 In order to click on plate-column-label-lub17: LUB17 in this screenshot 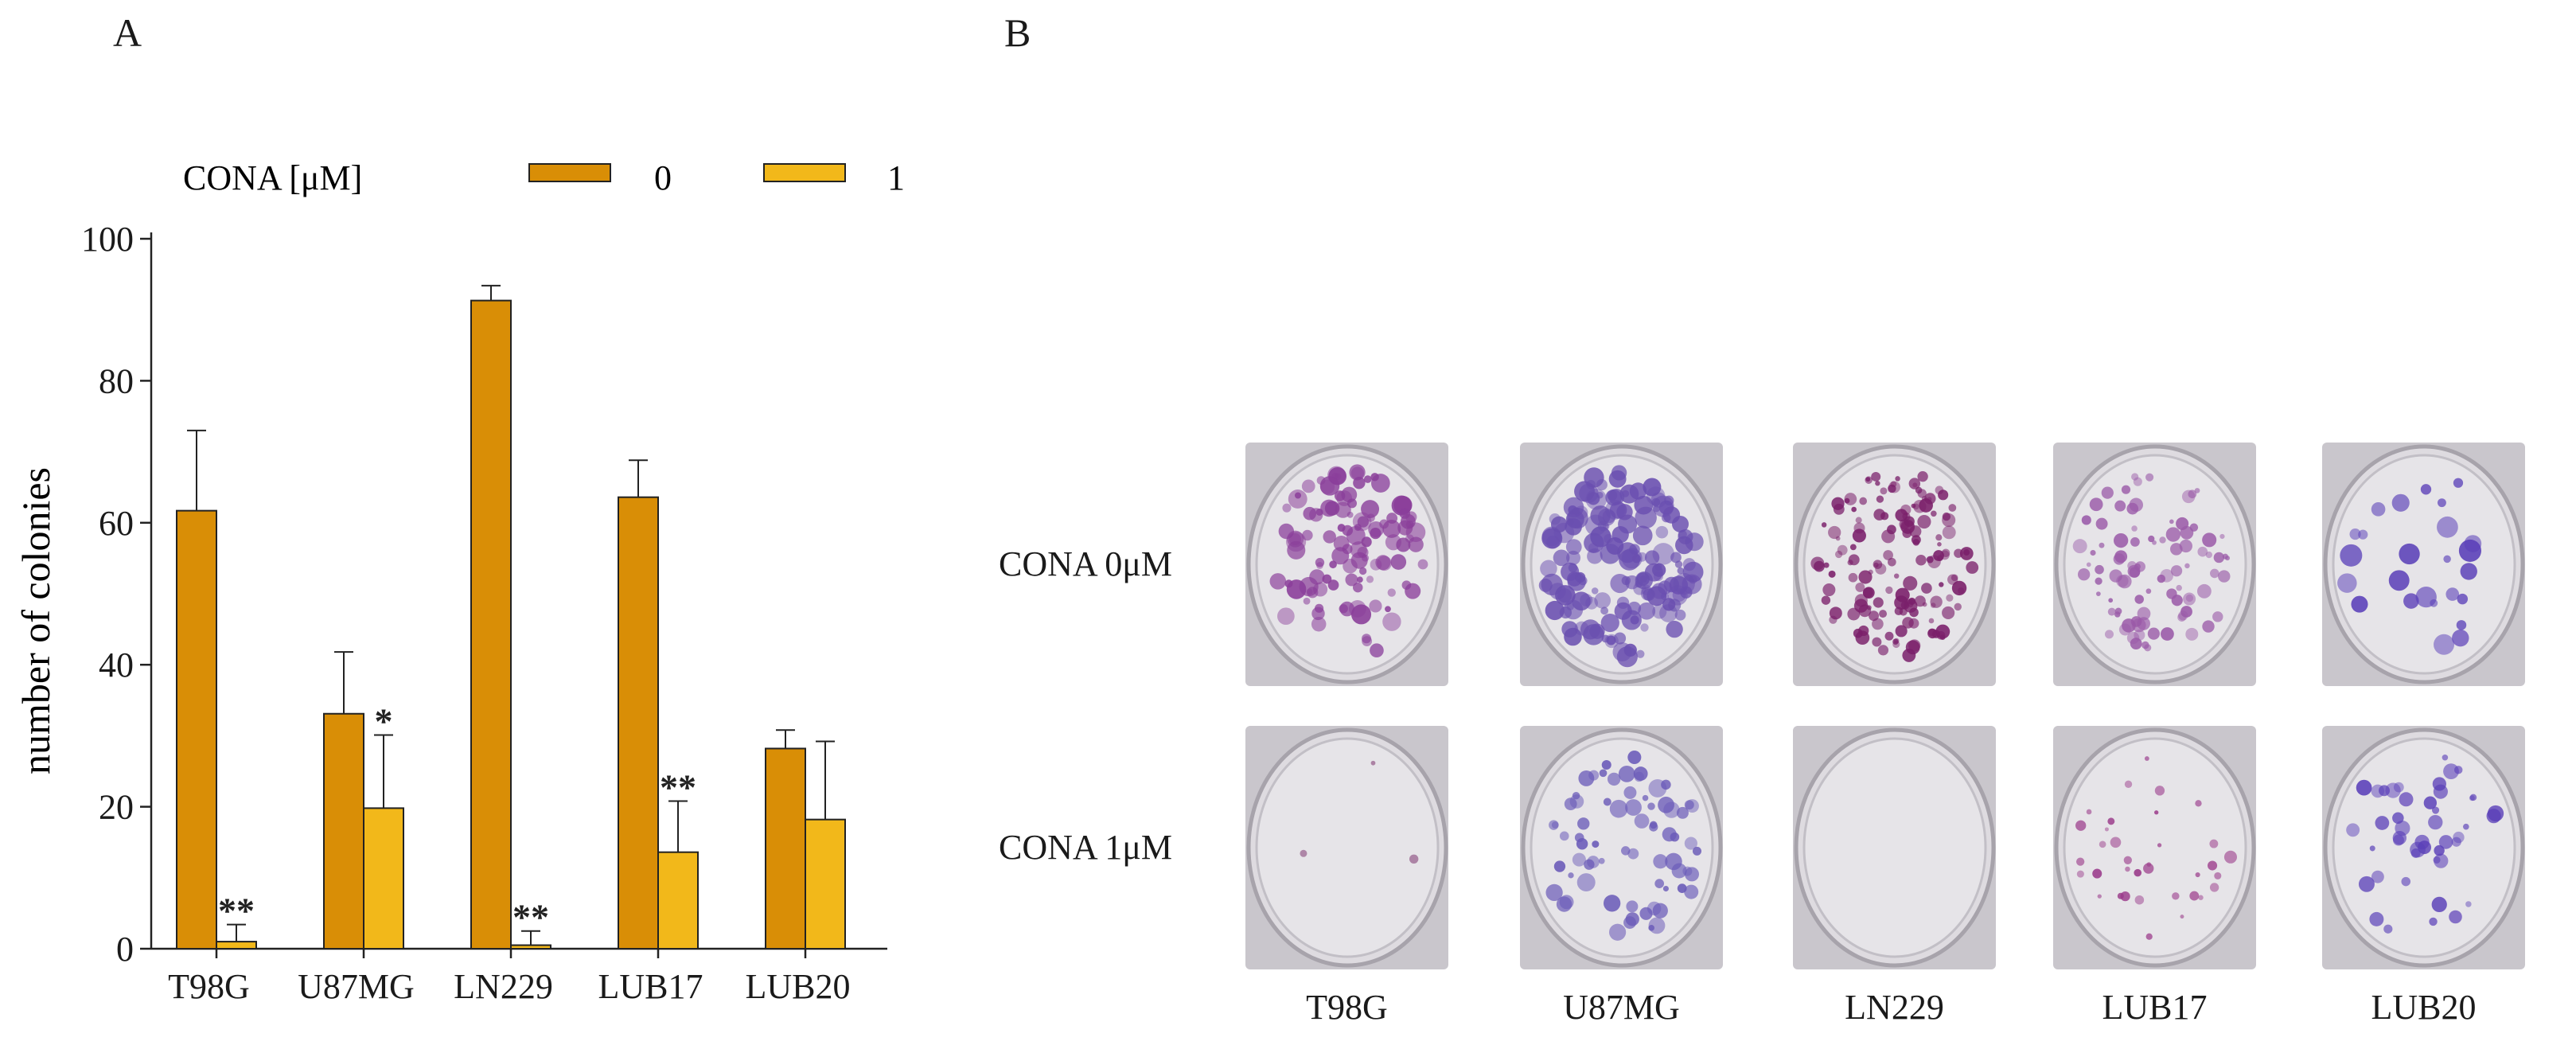, I will do `click(2155, 1007)`.